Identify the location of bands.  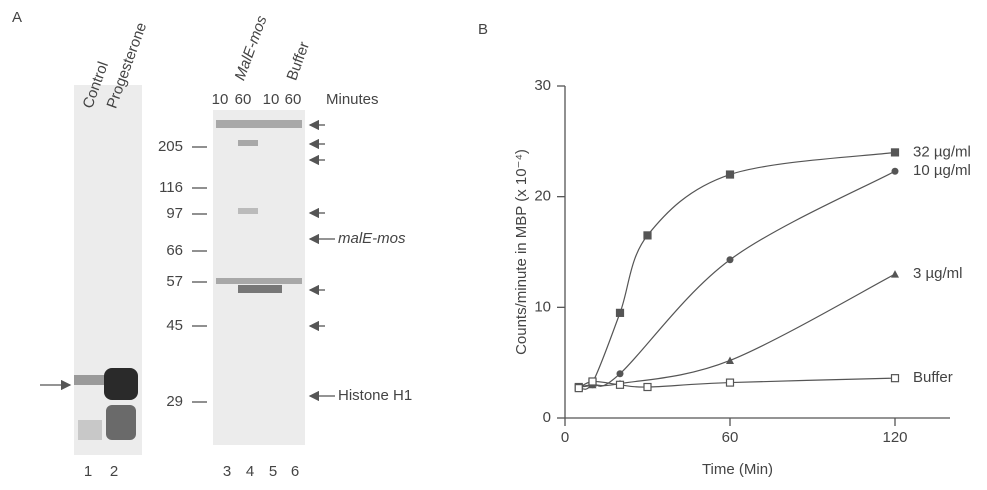
(259, 206).